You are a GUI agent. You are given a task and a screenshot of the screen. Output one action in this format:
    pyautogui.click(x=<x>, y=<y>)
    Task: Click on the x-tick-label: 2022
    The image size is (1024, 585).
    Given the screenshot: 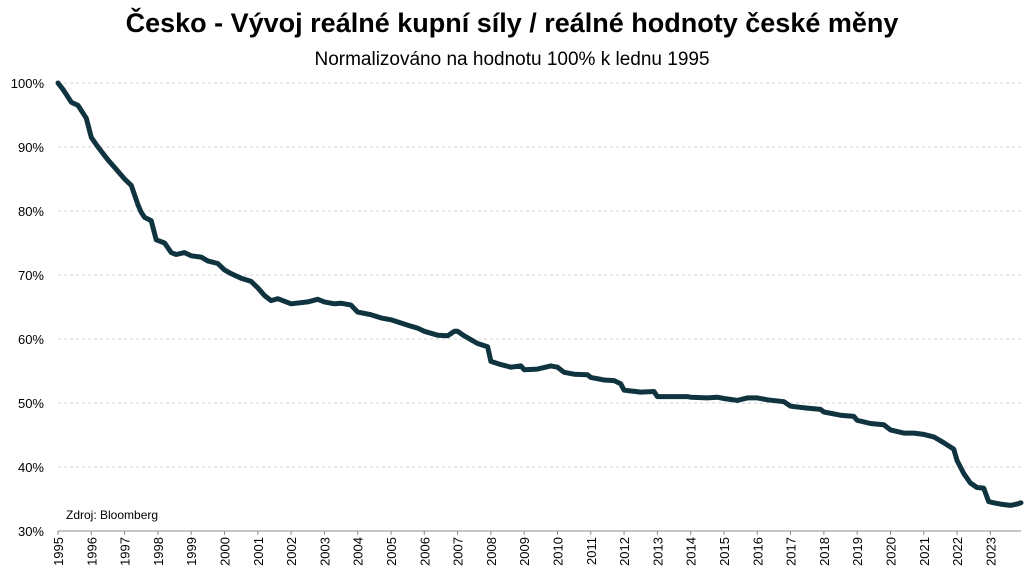 What is the action you would take?
    pyautogui.click(x=957, y=551)
    